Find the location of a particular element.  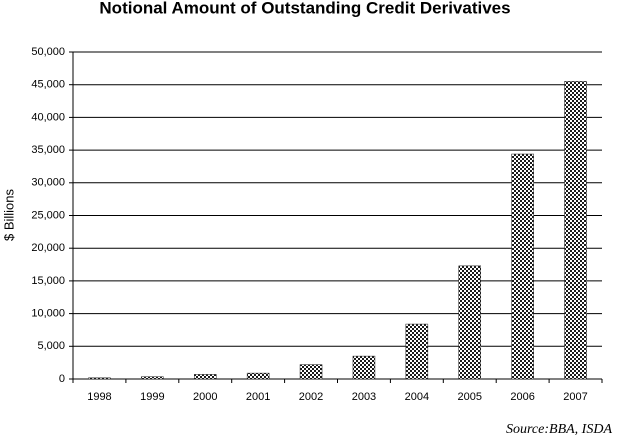

x-tick-label: 2000 is located at coordinates (205, 397).